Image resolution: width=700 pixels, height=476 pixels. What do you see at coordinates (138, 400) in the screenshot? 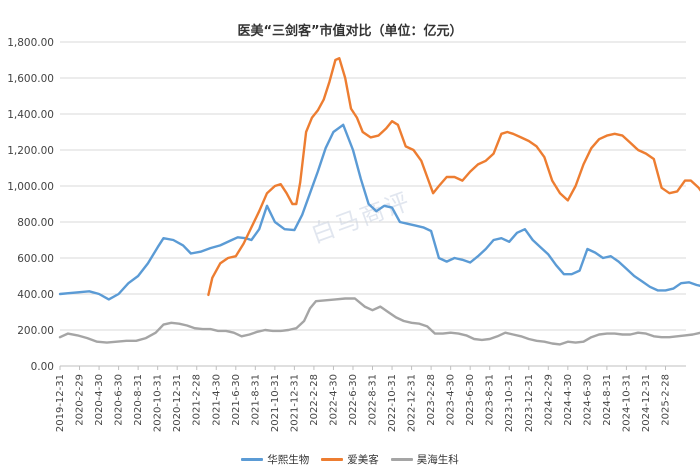
I see `x-tick-label: 2020-8-31` at bounding box center [138, 400].